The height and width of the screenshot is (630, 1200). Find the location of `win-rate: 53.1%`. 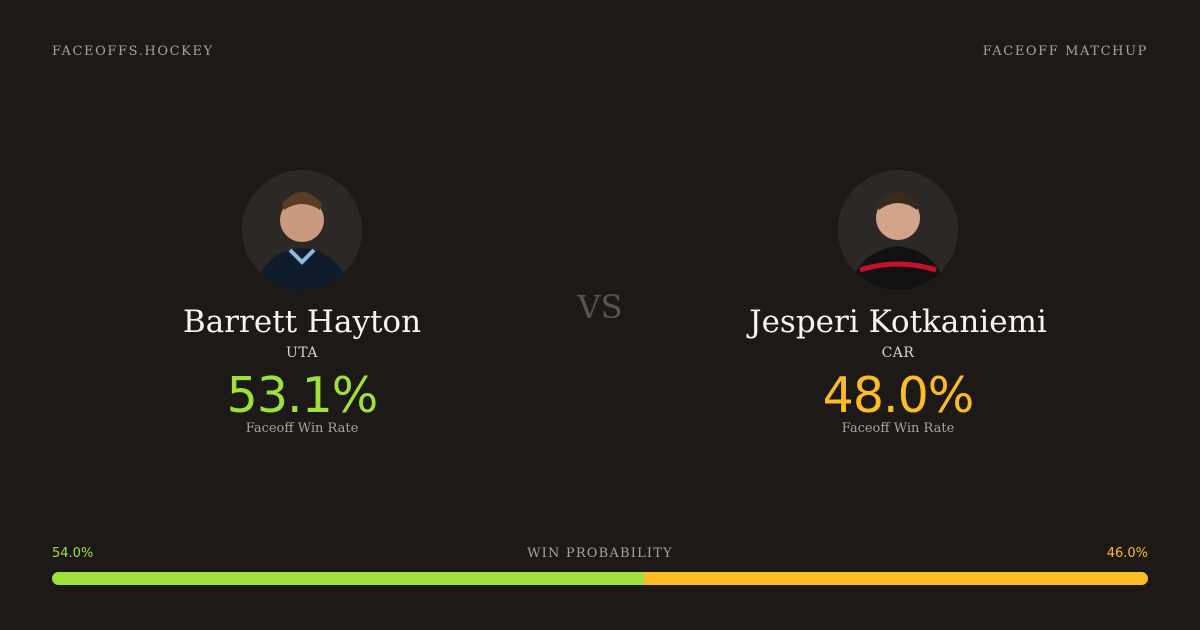

win-rate: 53.1% is located at coordinates (302, 395).